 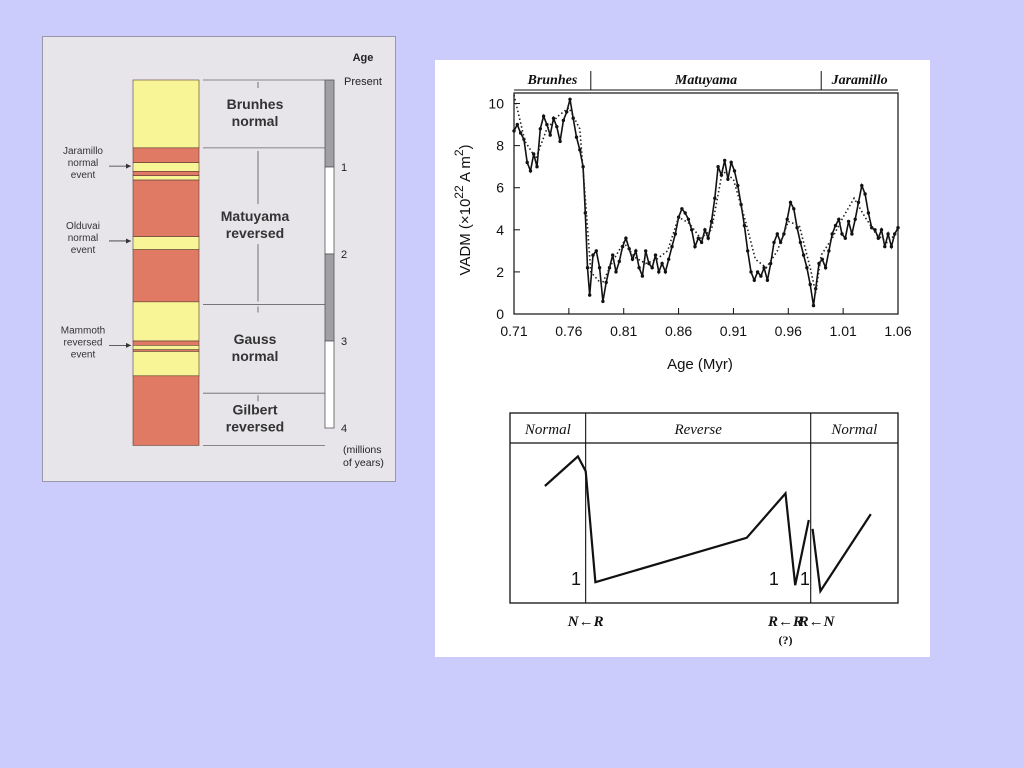 I want to click on x-tick-label: 1.06, so click(x=897, y=331).